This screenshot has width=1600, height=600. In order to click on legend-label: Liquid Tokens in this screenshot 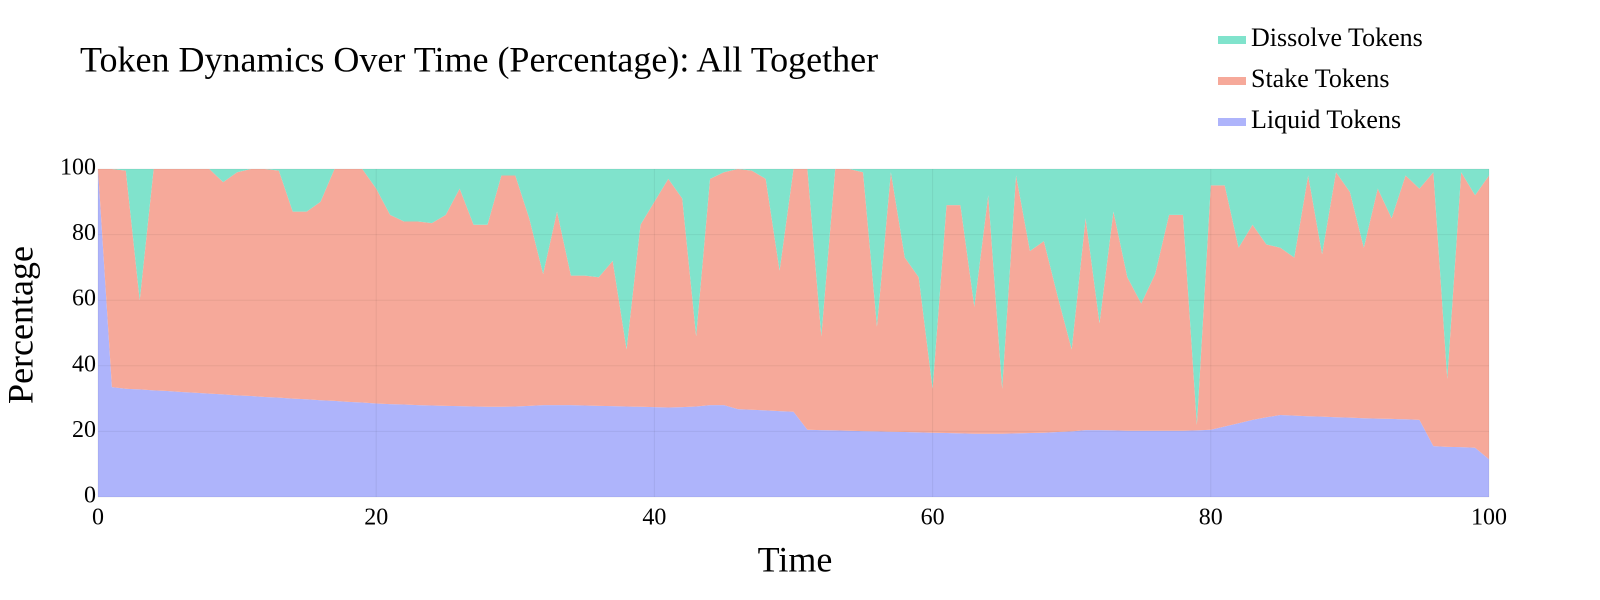, I will do `click(1326, 119)`.